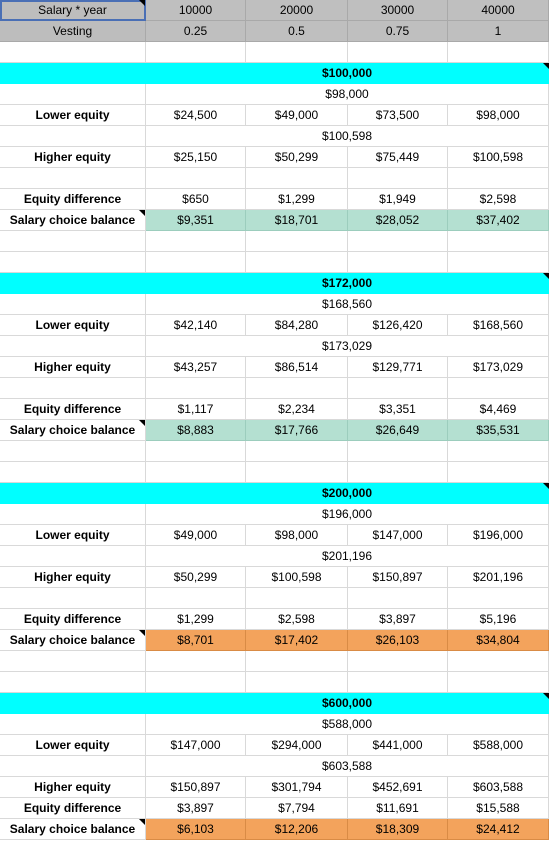 The height and width of the screenshot is (843, 549). I want to click on lower-equity-total: $196,000, so click(347, 514).